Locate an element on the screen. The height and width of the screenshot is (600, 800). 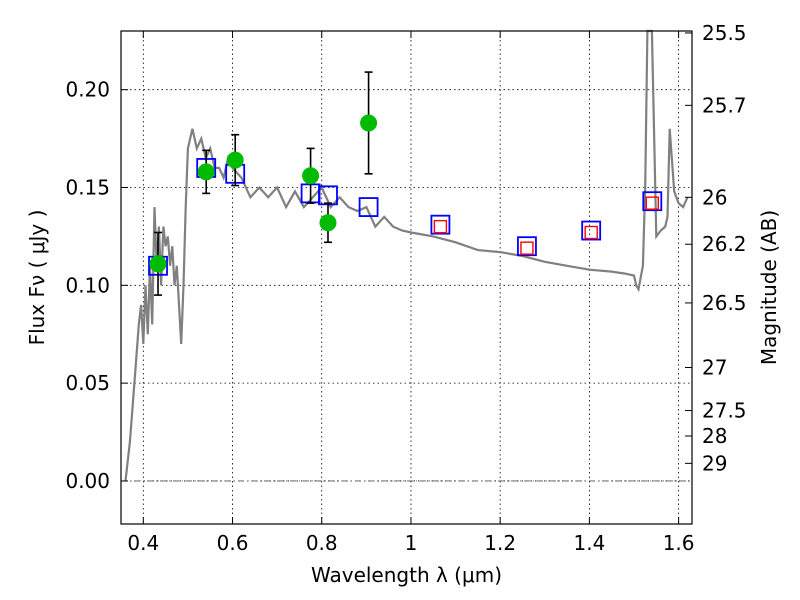
x-tick-label: 0.8 is located at coordinates (322, 543).